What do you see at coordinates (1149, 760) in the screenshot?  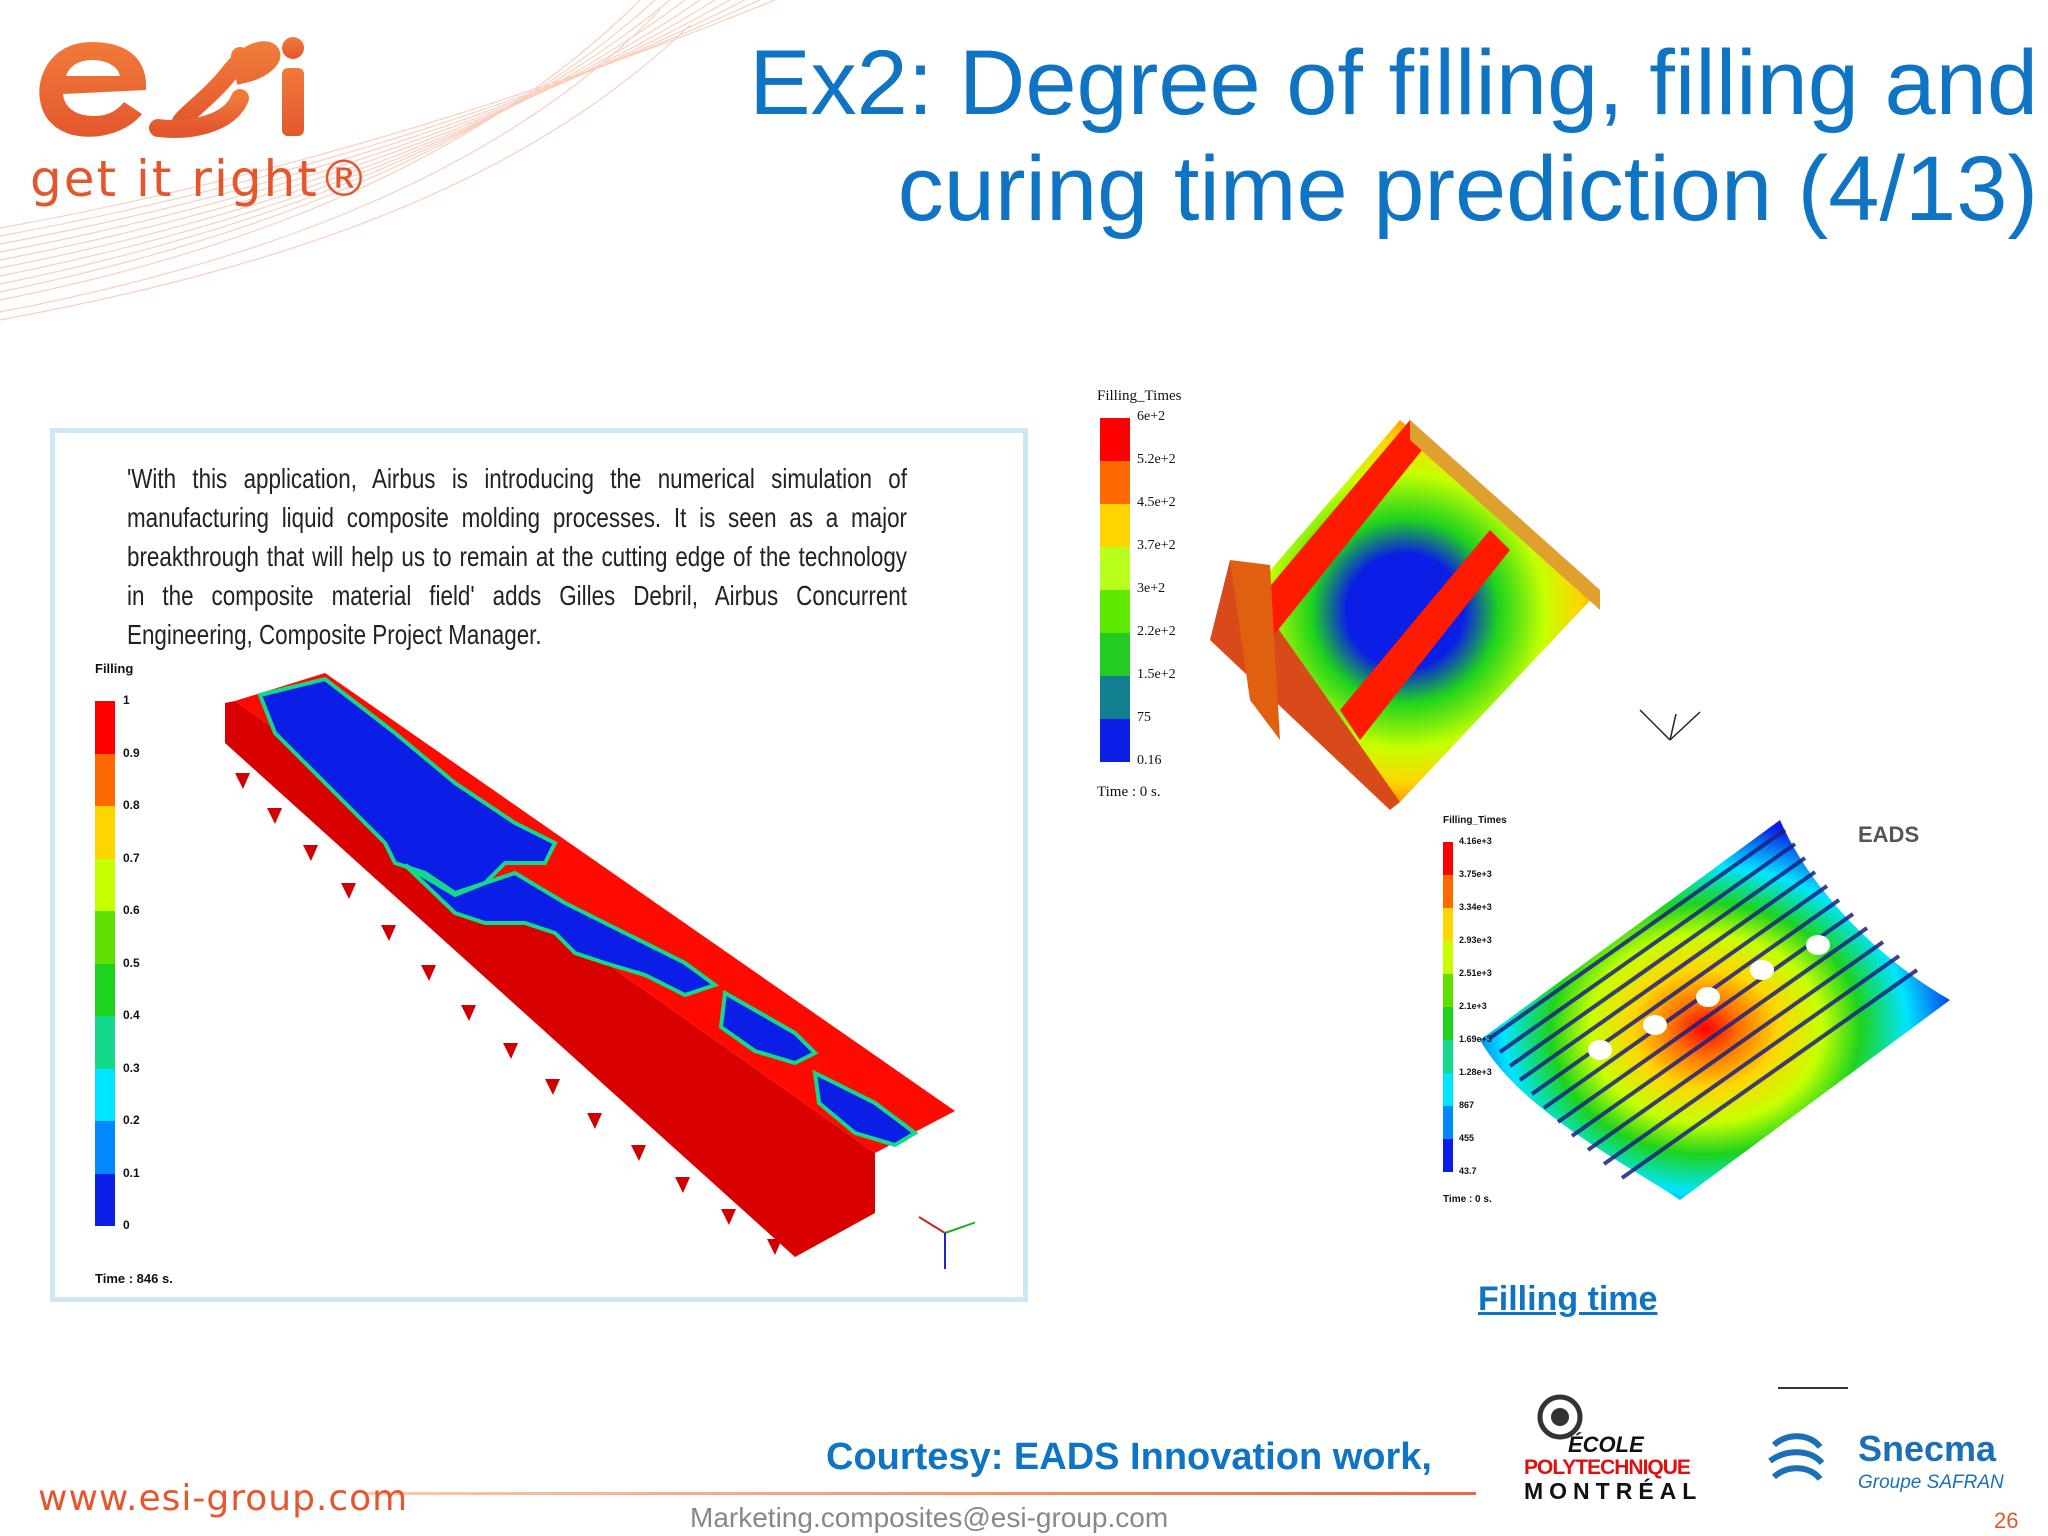 I see `legend-tick-label: 0.16` at bounding box center [1149, 760].